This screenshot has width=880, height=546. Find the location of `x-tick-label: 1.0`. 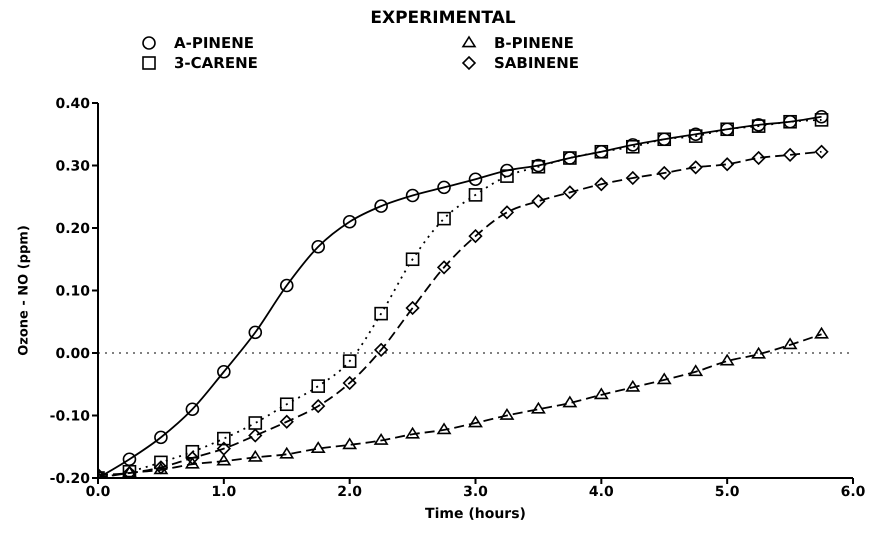

x-tick-label: 1.0 is located at coordinates (223, 492).